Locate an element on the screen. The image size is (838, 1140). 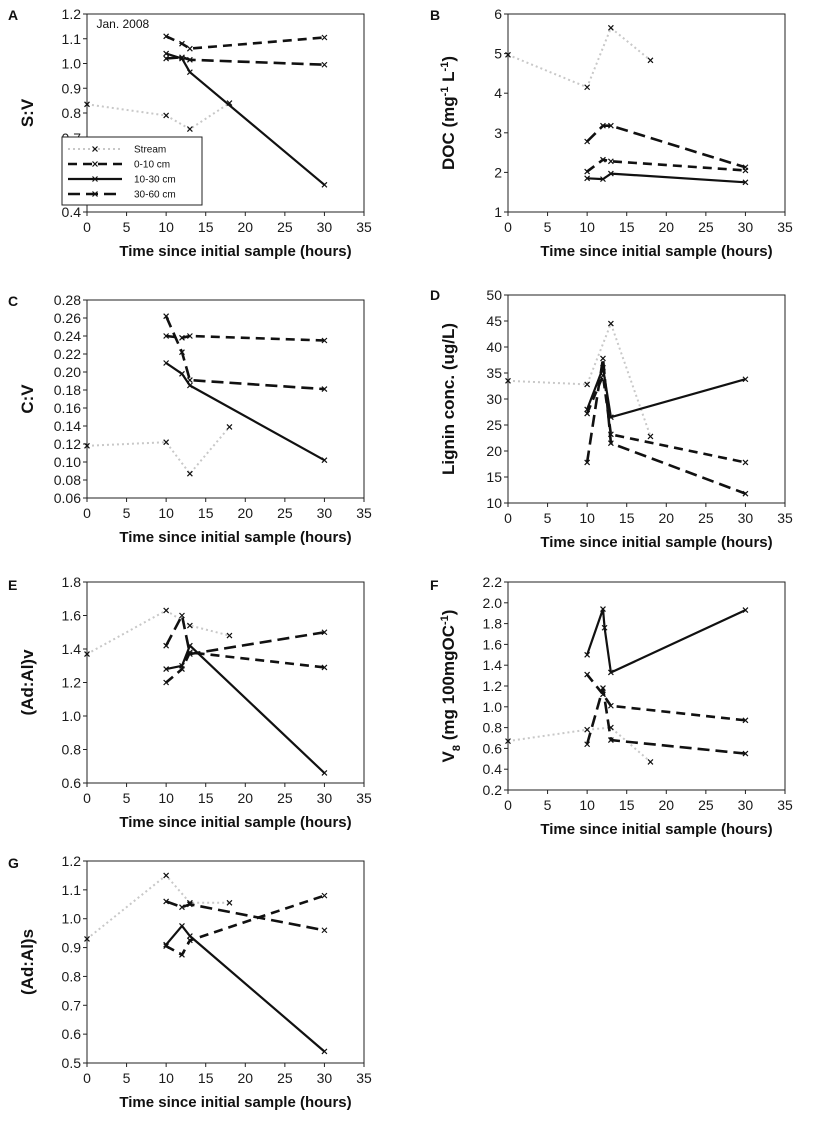
y-tick-label: 40 is located at coordinates (494, 347).